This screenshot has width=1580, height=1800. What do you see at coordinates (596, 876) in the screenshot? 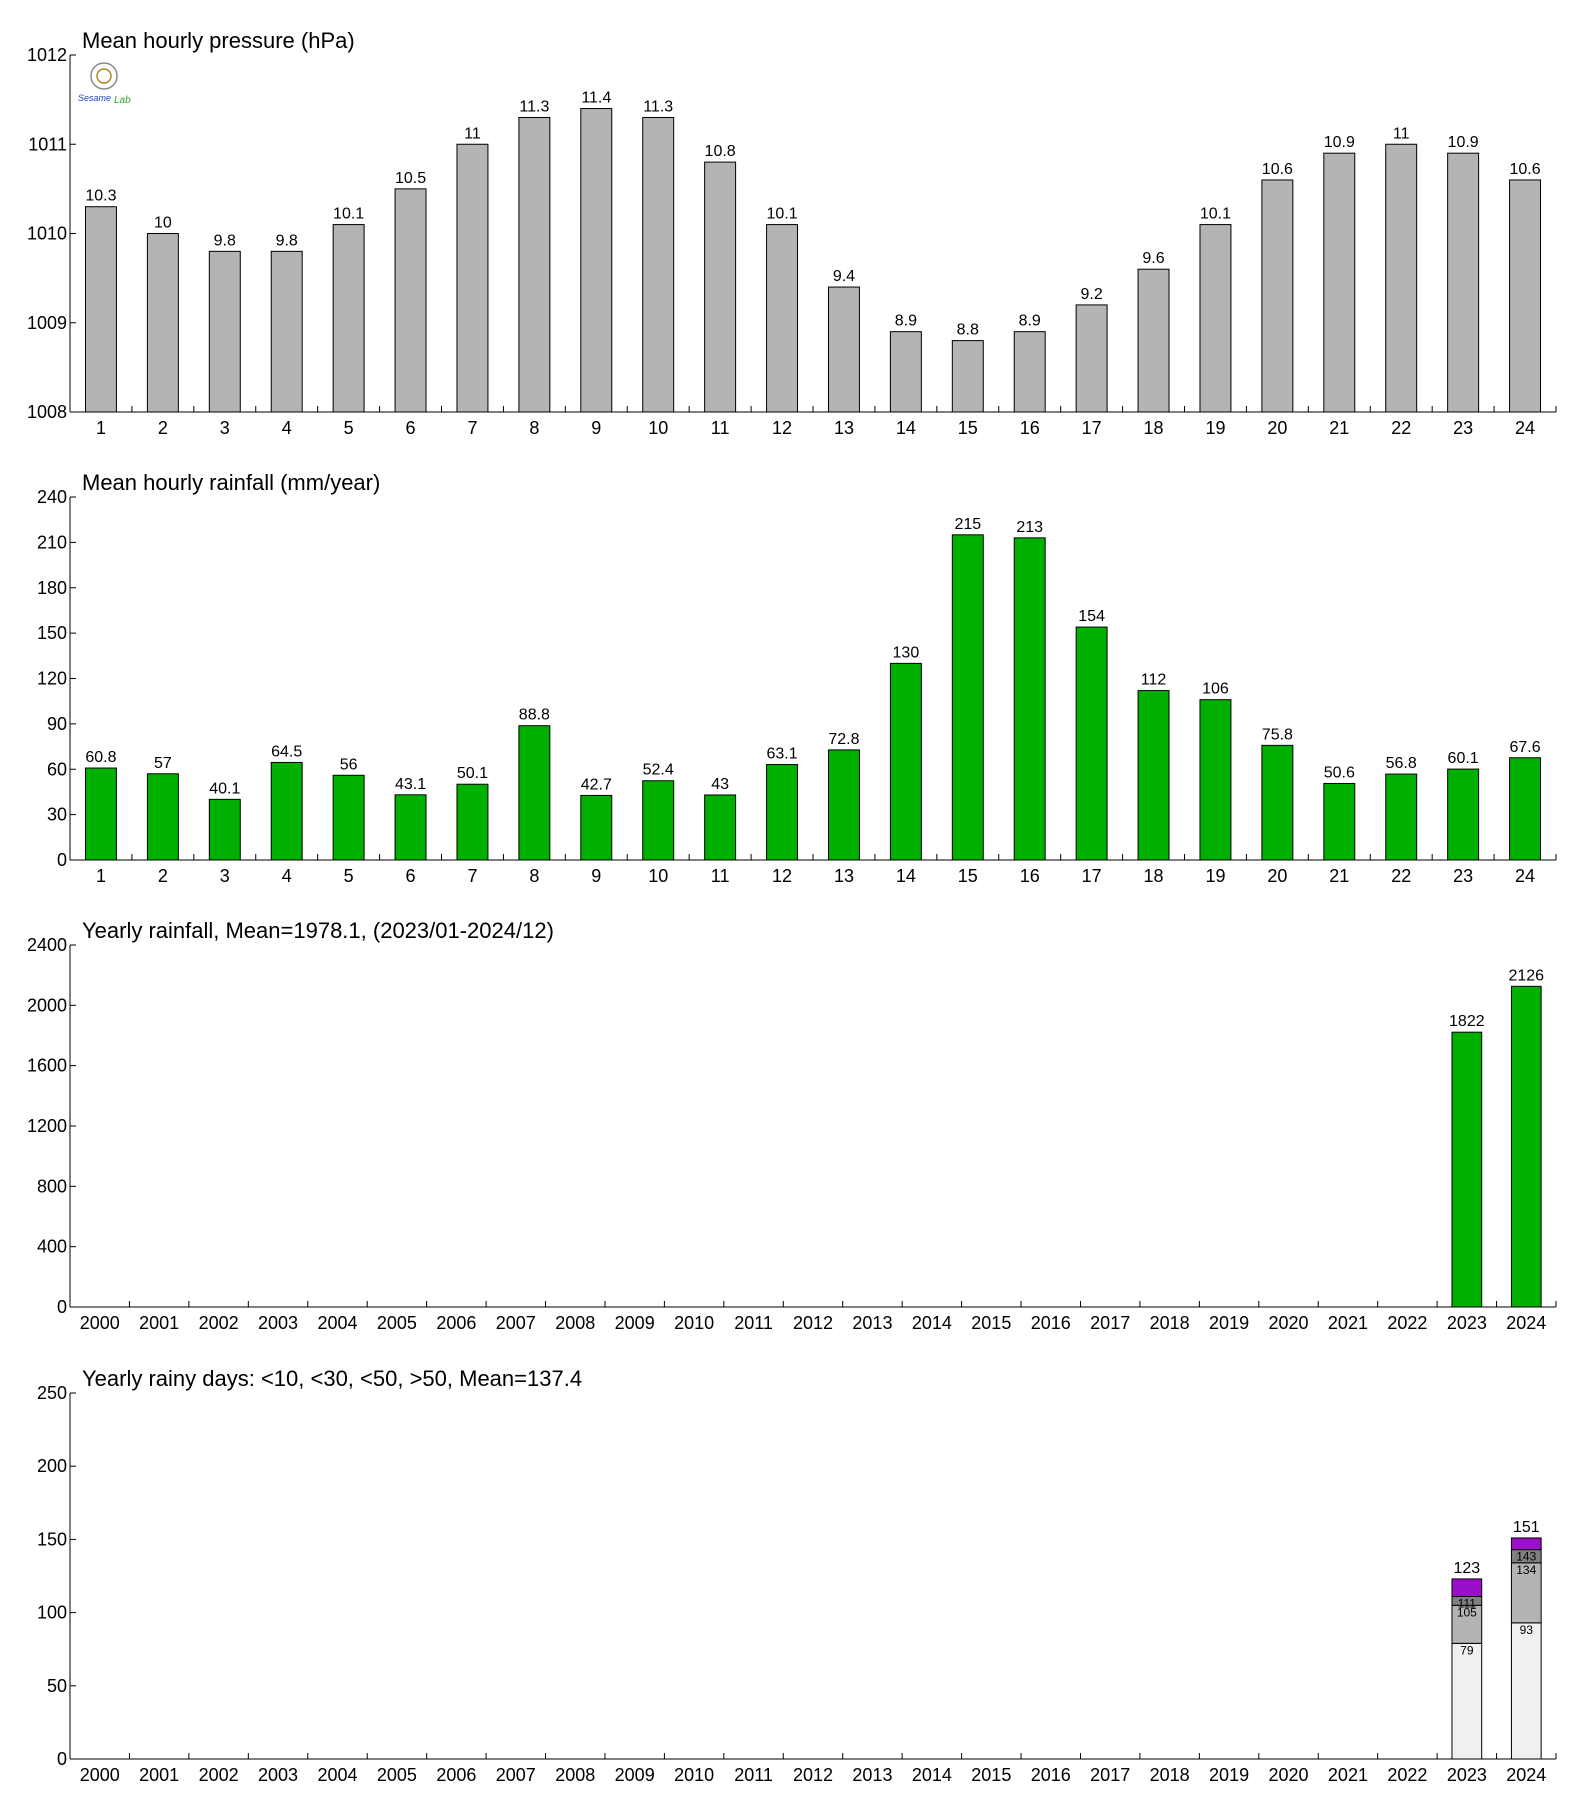
I see `x-tick-label: 9` at bounding box center [596, 876].